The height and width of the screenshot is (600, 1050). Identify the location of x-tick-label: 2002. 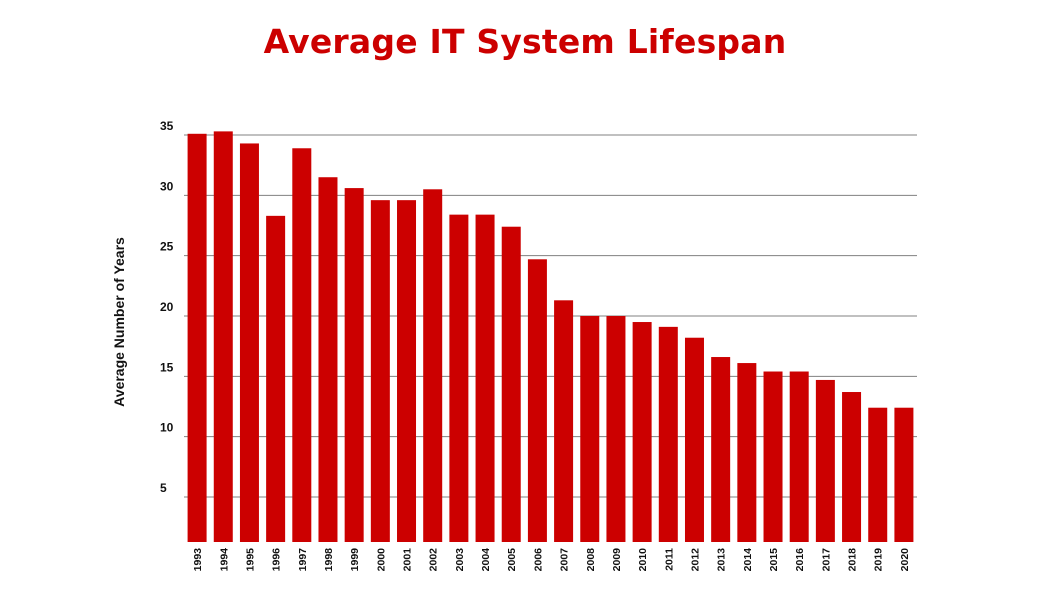
(434, 560).